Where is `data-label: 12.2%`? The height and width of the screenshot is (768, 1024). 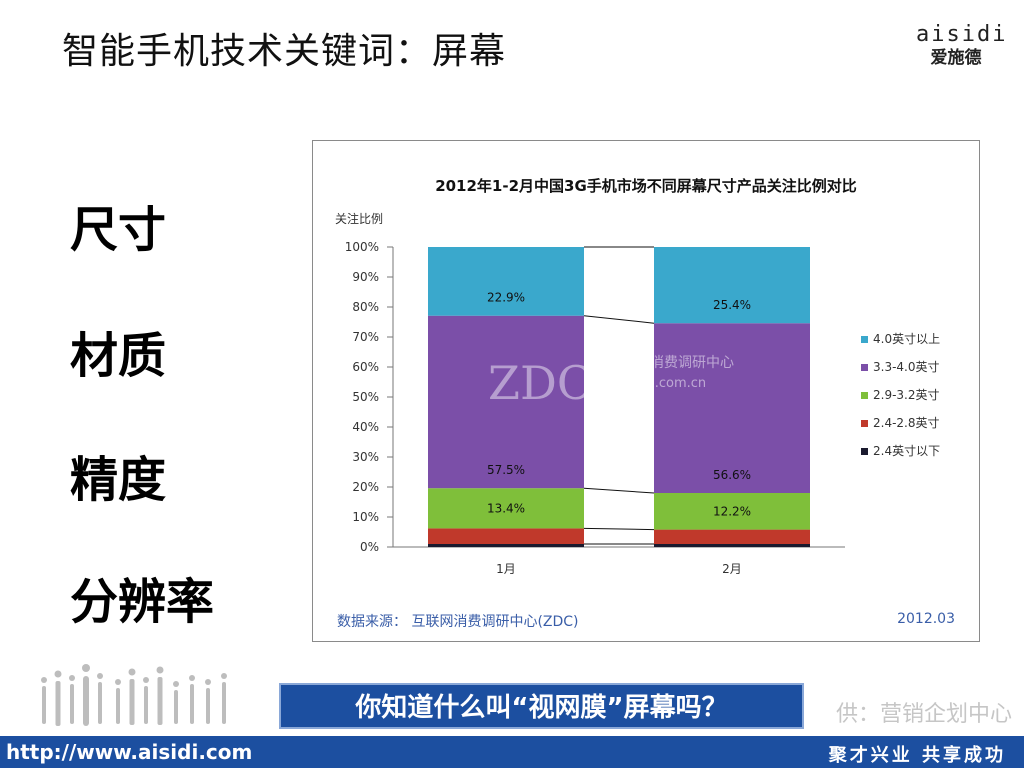 data-label: 12.2% is located at coordinates (732, 511).